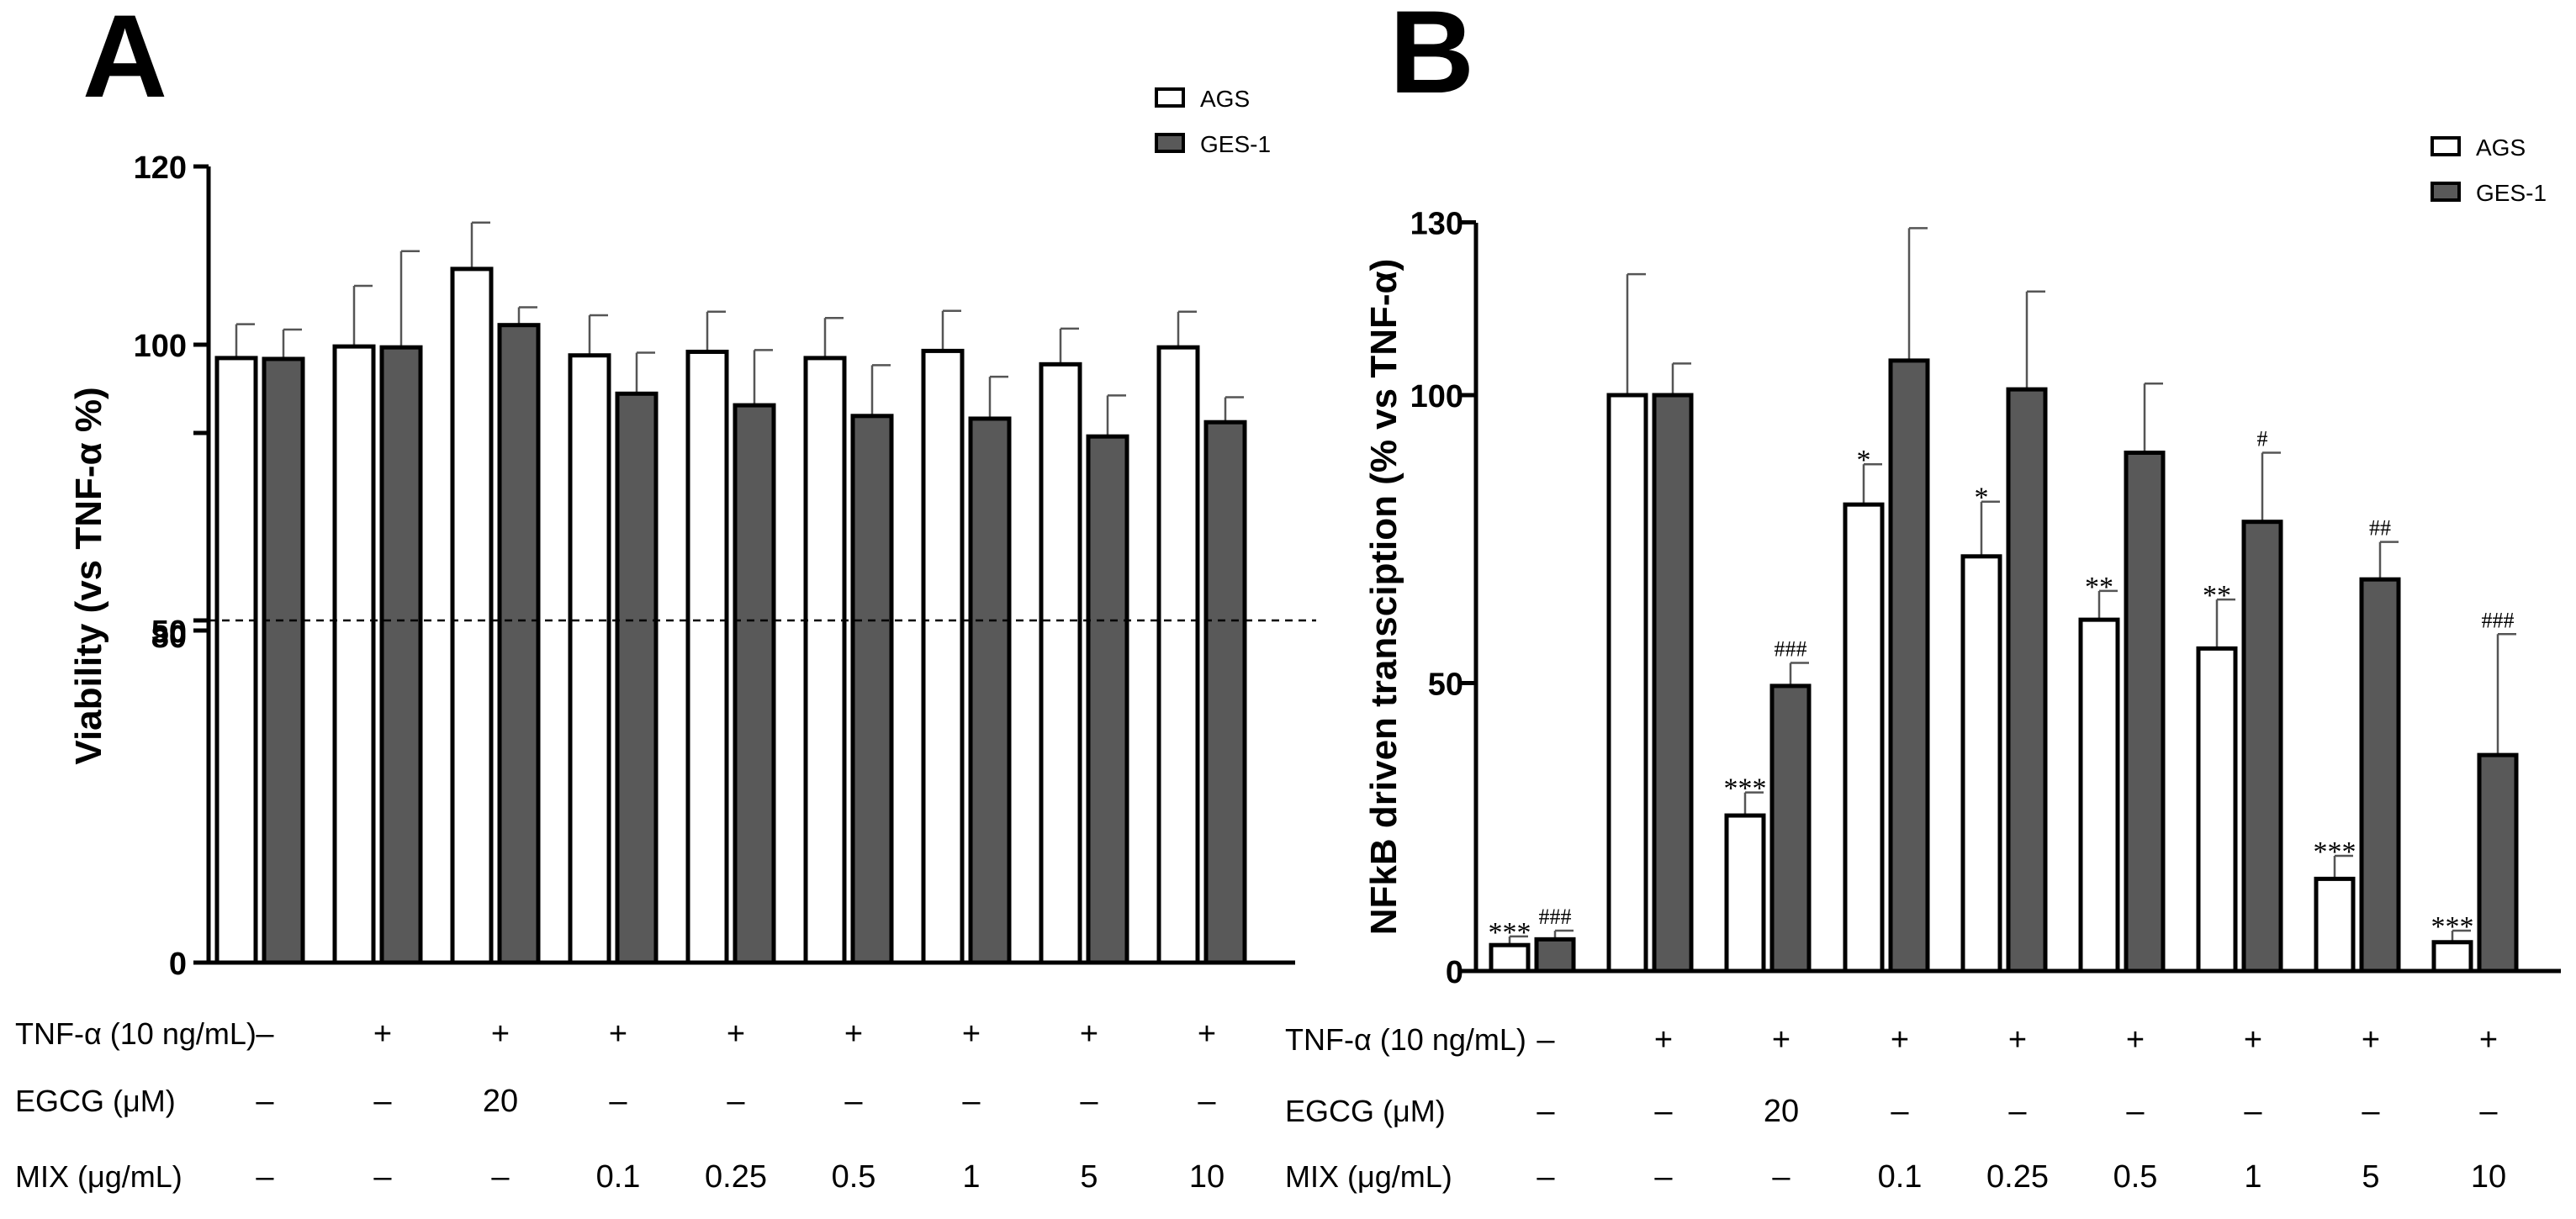 Image resolution: width=2576 pixels, height=1219 pixels. I want to click on significance-mark-ags-1: ***, so click(1510, 932).